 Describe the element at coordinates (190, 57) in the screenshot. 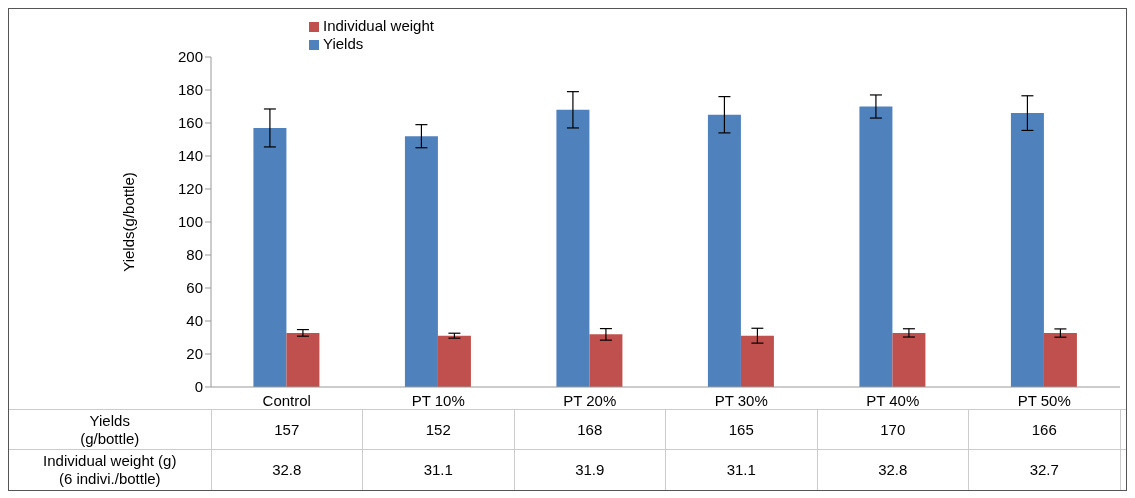

I see `y-tick-label: 200` at that location.